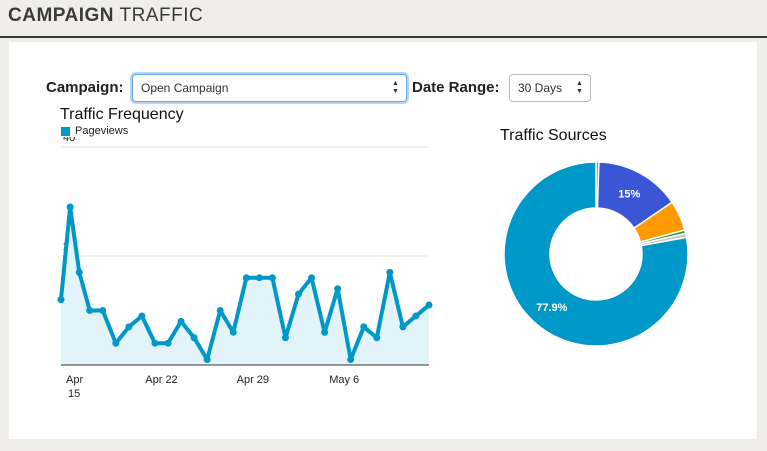 Image resolution: width=767 pixels, height=451 pixels. Describe the element at coordinates (253, 380) in the screenshot. I see `x-tick-label: Apr 29` at that location.